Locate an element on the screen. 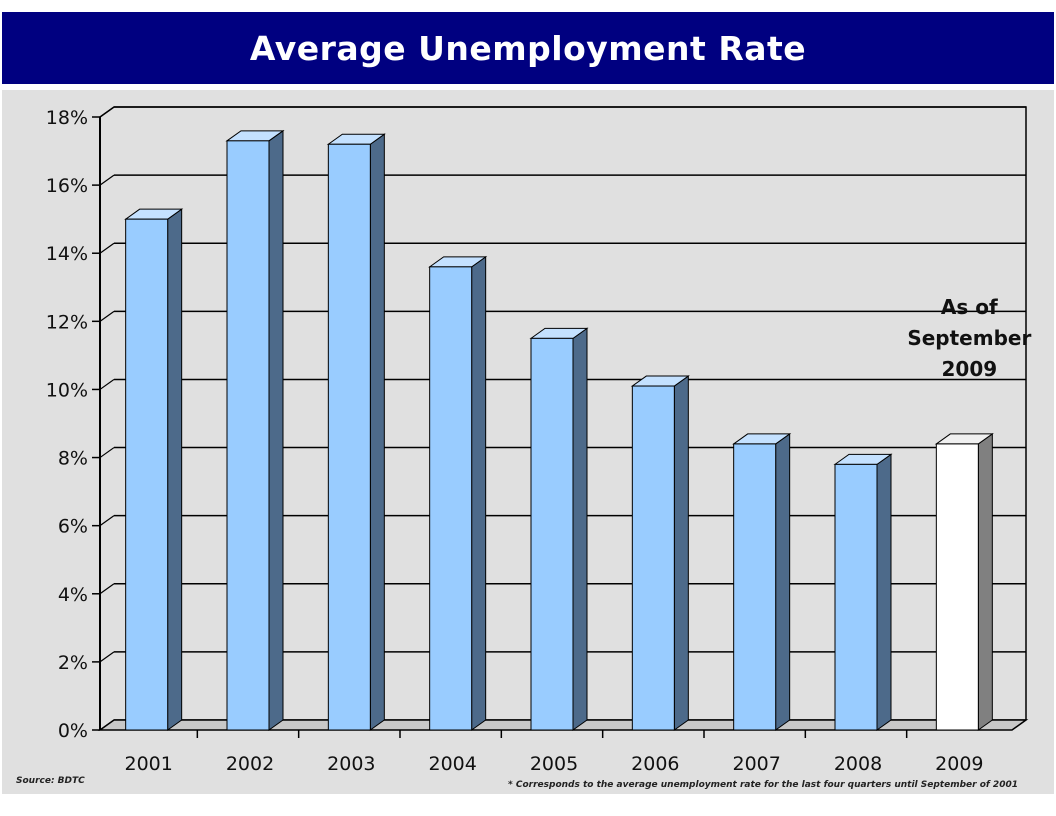 Image resolution: width=1056 pixels, height=816 pixels. annotation-line: 2009 is located at coordinates (969, 369).